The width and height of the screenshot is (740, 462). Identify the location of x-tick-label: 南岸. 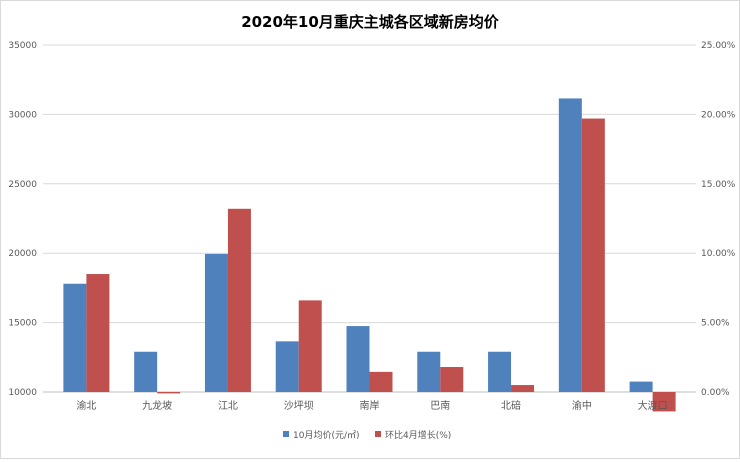
(370, 405).